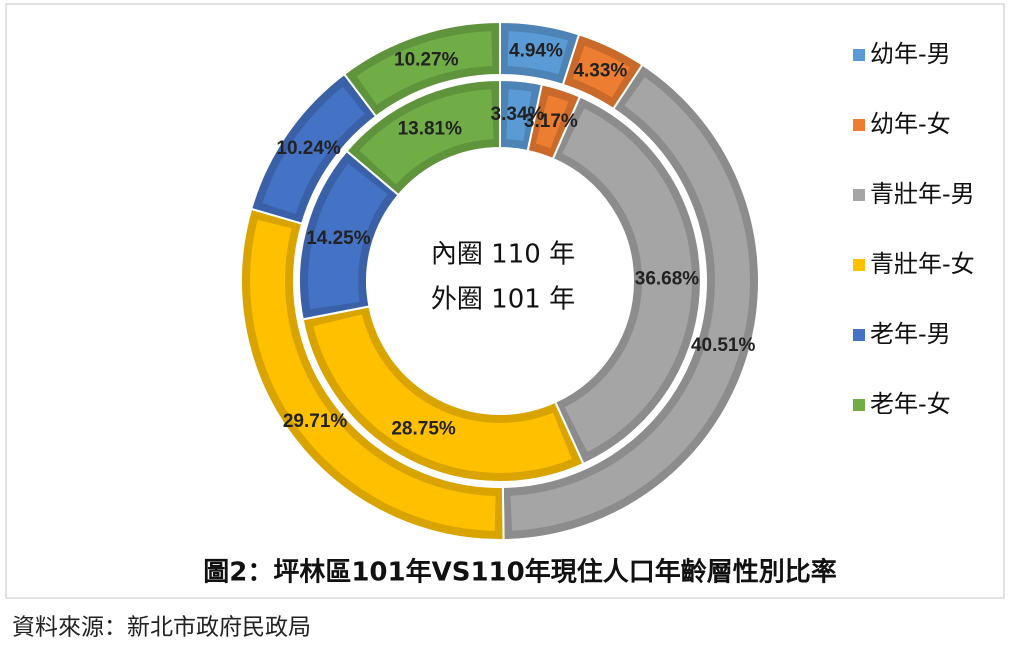  I want to click on source-note: 資料來源：新北市政府民政局, so click(161, 628).